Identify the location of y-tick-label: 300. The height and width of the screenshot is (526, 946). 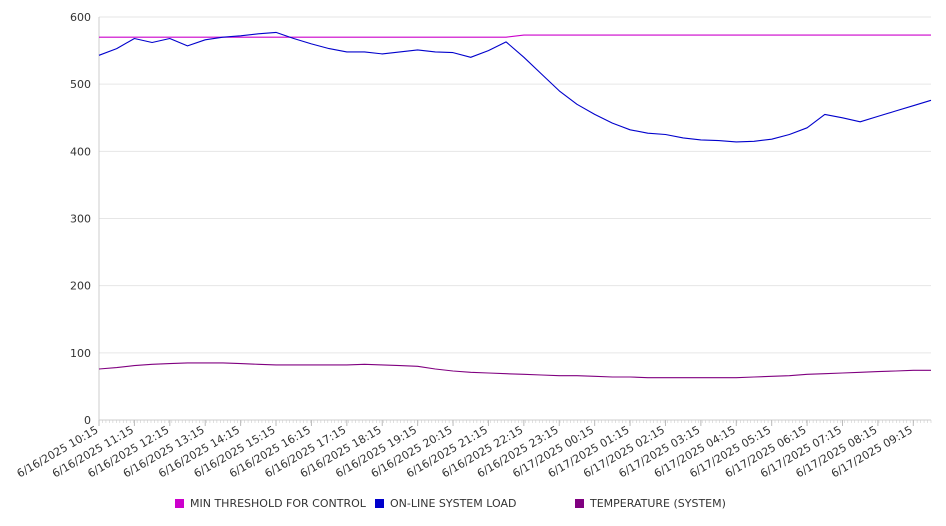
(80, 219).